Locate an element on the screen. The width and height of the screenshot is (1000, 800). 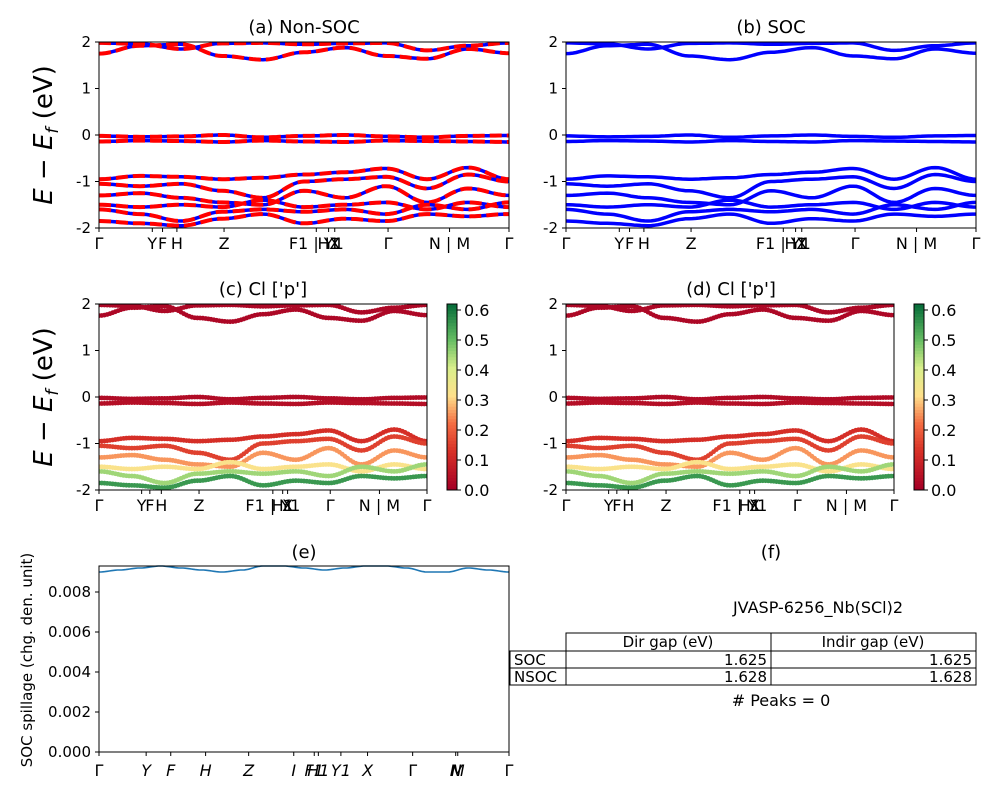
table-row-nsoc-indir: 1.628 is located at coordinates (950, 677).